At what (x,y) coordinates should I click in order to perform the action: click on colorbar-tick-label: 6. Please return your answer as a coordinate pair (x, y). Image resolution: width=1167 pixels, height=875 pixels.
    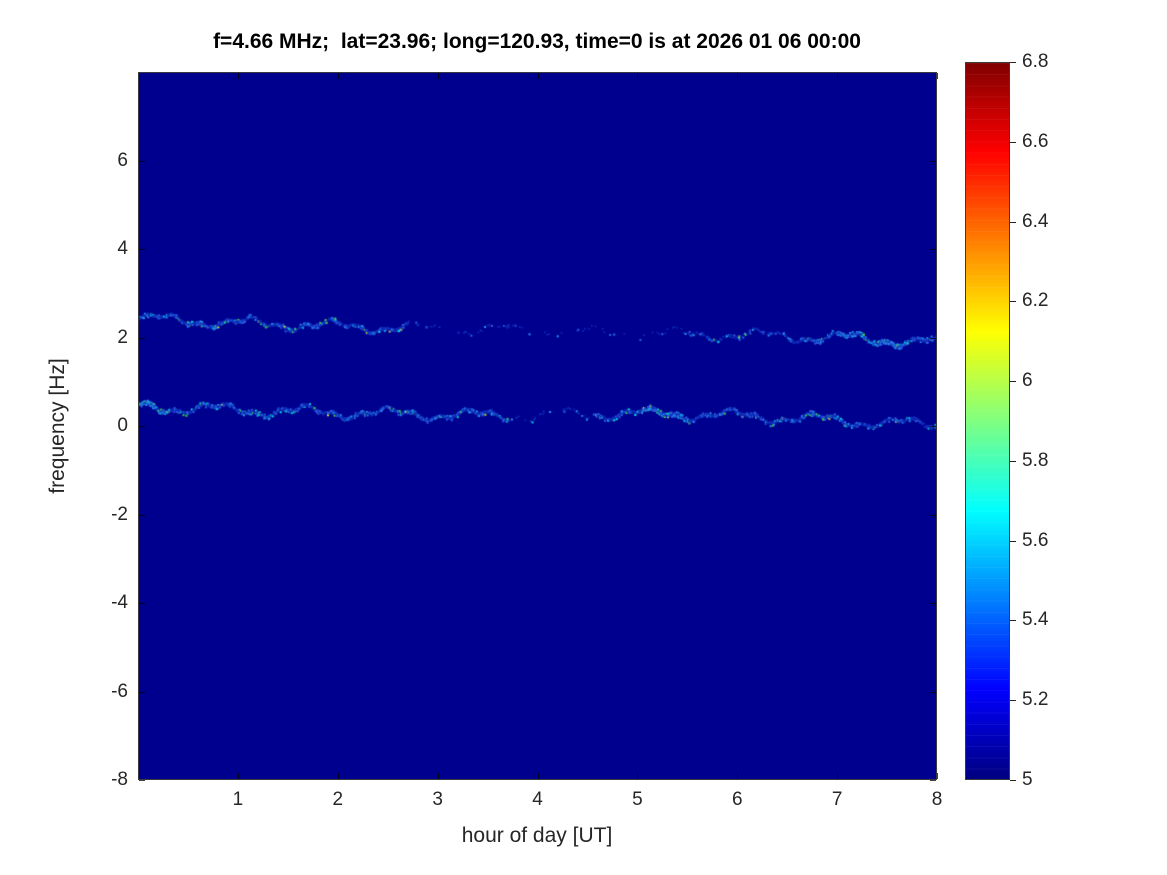
    Looking at the image, I should click on (1027, 381).